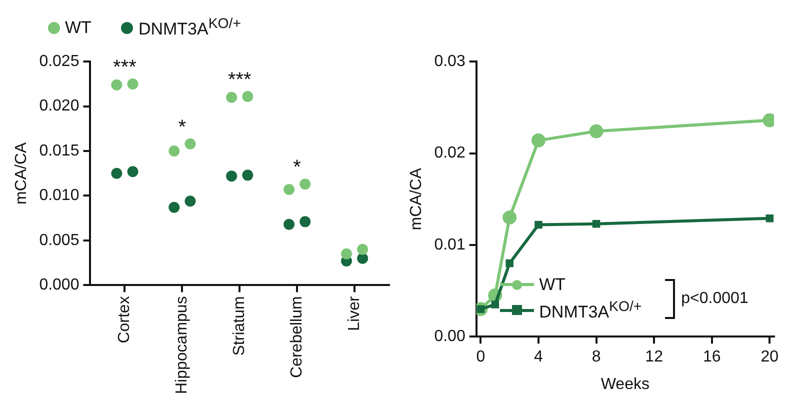 The width and height of the screenshot is (806, 403). I want to click on y-tick-label: 0.000, so click(59, 285).